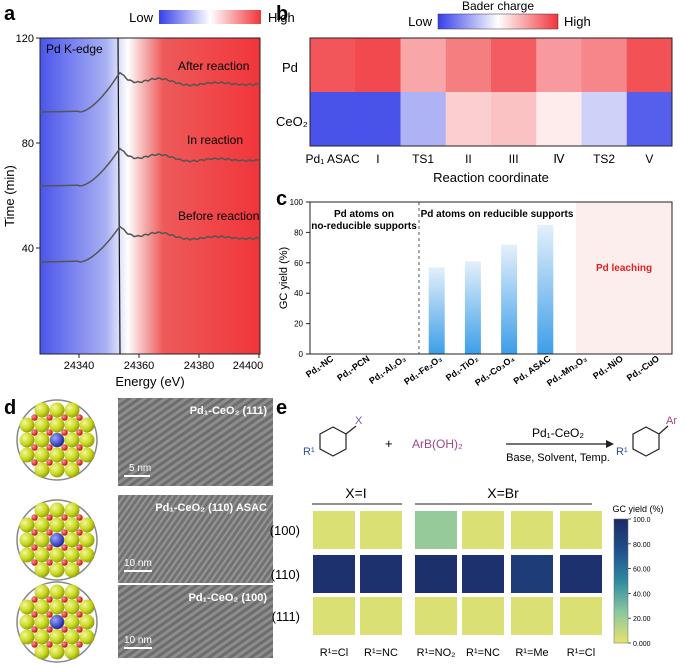 This screenshot has height=664, width=685. What do you see at coordinates (333, 159) in the screenshot?
I see `panel-b-col-label: Pd₁ ASAC` at bounding box center [333, 159].